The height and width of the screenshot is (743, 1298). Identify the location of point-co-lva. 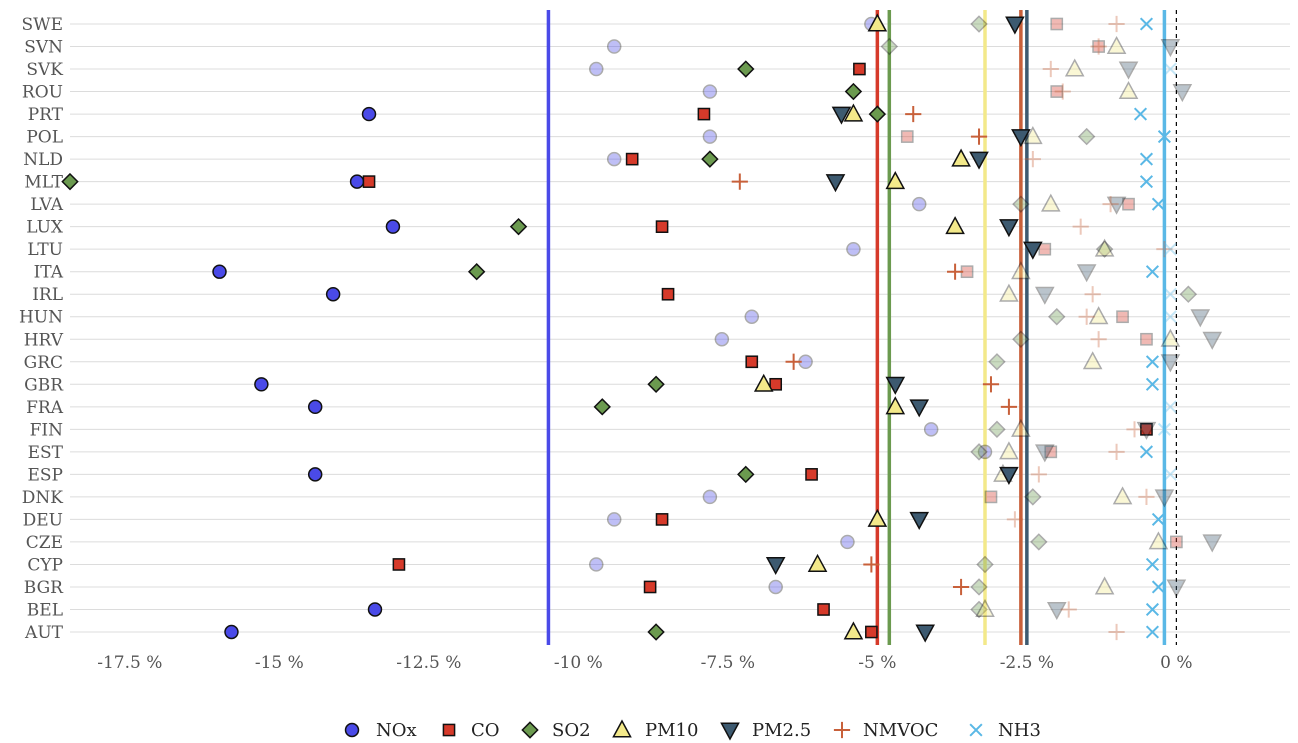
(1128, 204).